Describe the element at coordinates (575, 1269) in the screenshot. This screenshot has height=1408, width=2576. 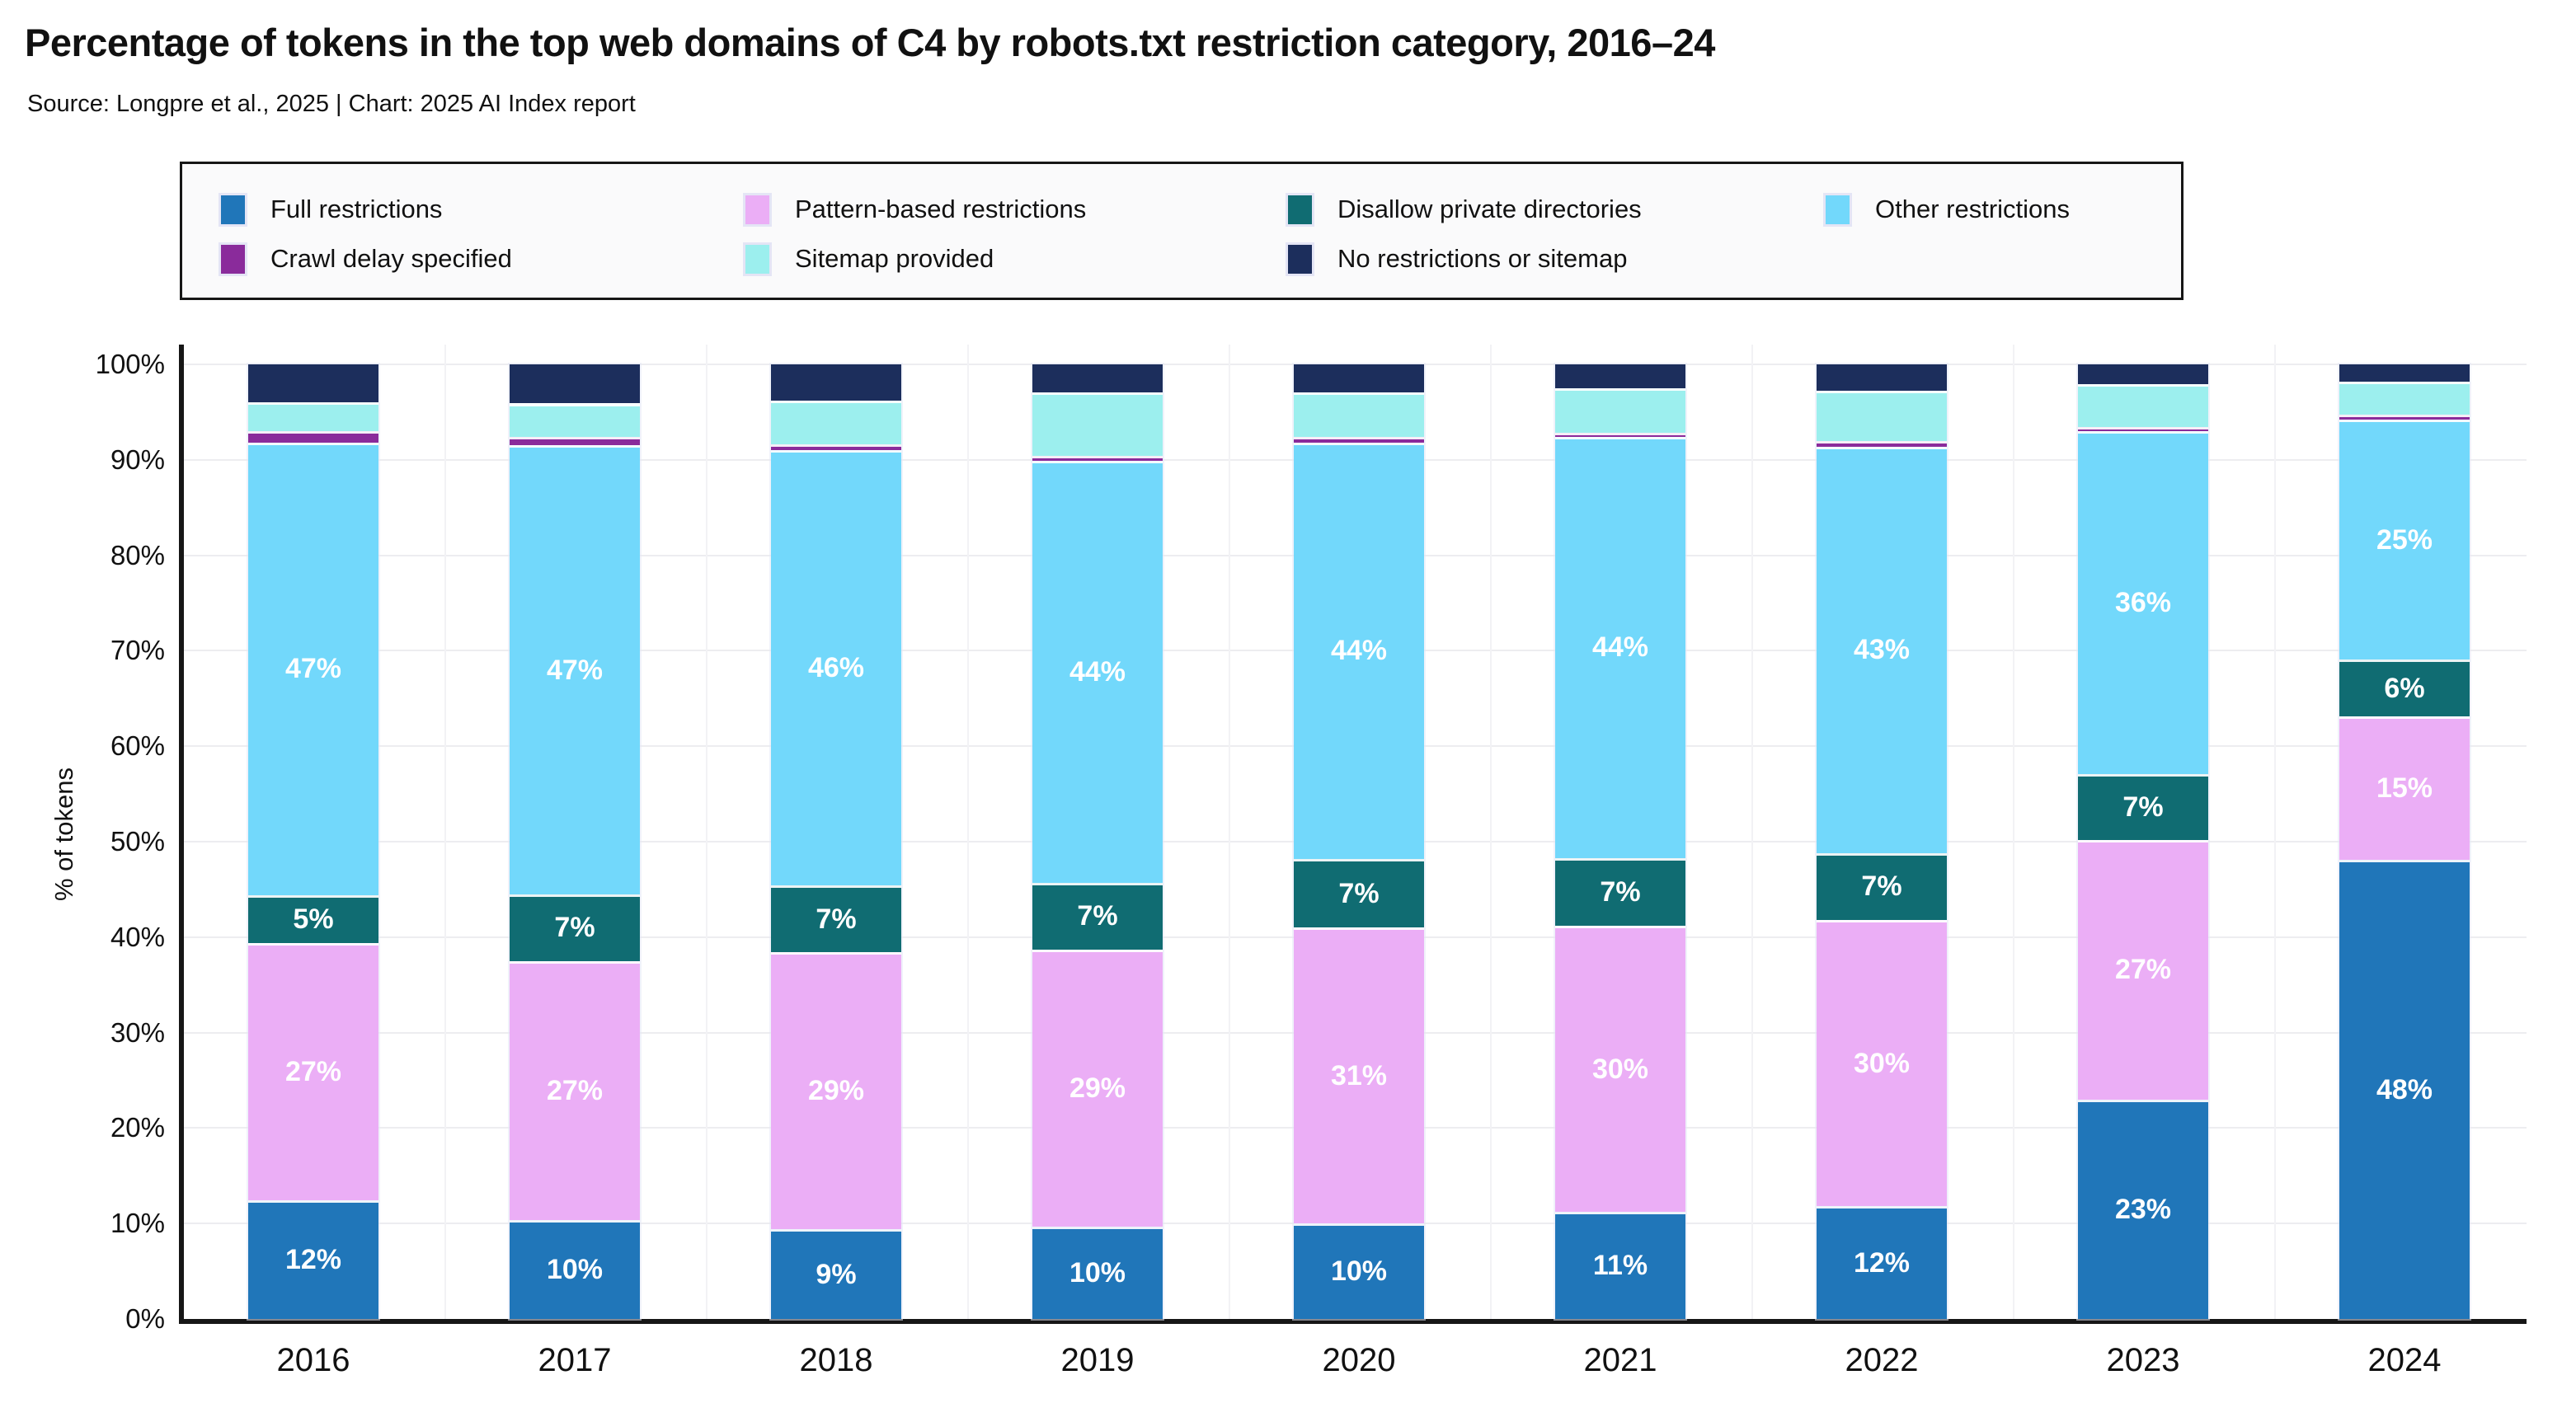
I see `segment-label-full-restrictions-2017: 10%` at that location.